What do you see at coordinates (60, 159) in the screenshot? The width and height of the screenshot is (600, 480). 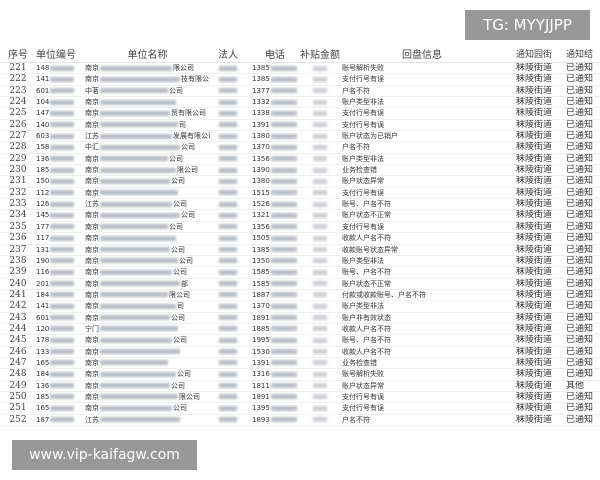 I see `cell-code: 136` at bounding box center [60, 159].